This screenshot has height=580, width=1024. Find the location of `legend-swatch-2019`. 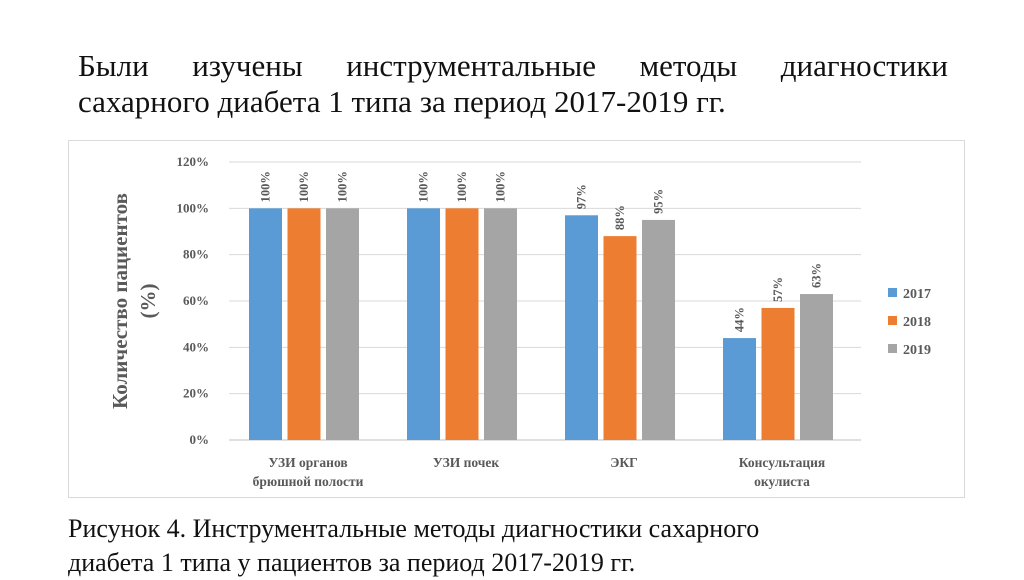

legend-swatch-2019 is located at coordinates (892, 348).